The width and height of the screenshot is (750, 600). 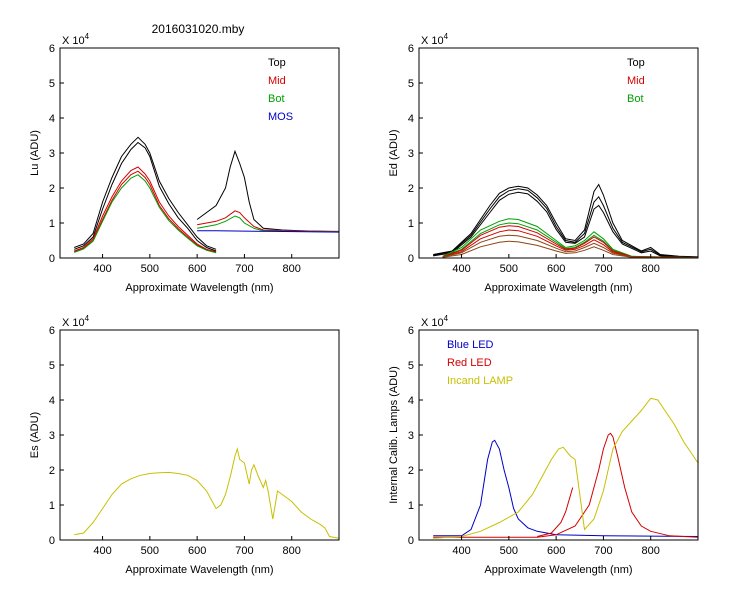 What do you see at coordinates (411, 471) in the screenshot?
I see `y-tick-label-lamps-2: 2` at bounding box center [411, 471].